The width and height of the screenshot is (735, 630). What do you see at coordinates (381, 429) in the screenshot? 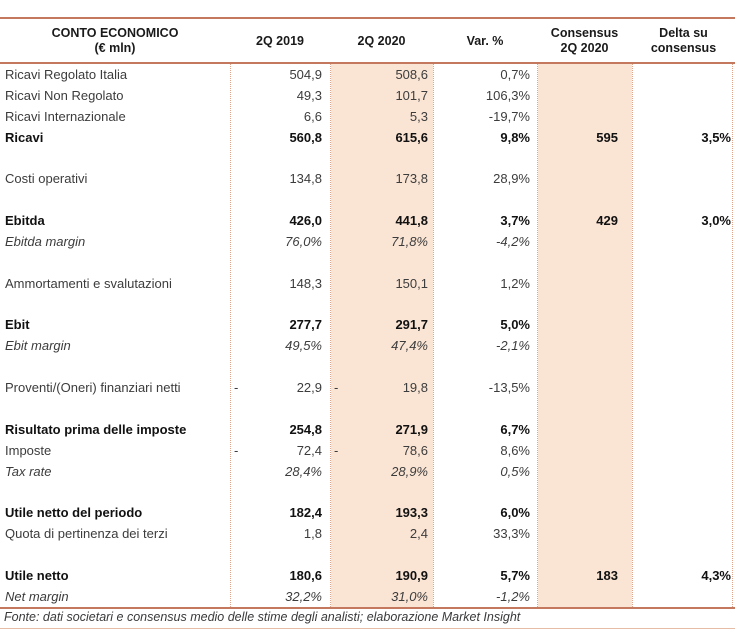
I see `cell-2q2020: 271,9` at bounding box center [381, 429].